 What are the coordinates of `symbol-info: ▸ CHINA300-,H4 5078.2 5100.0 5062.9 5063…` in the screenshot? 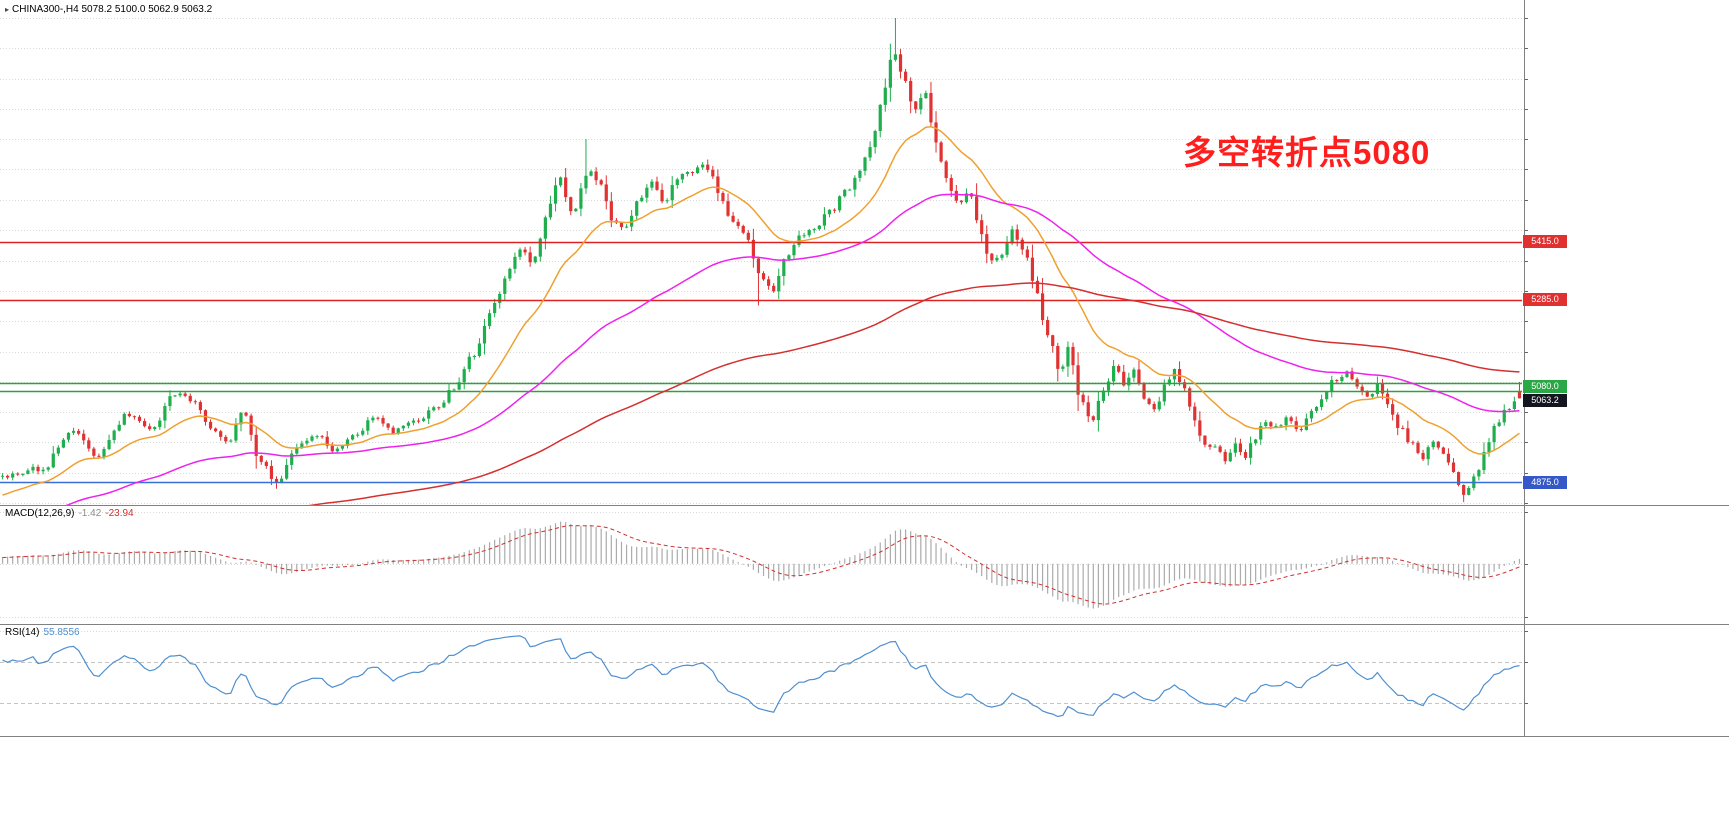 It's located at (108, 9).